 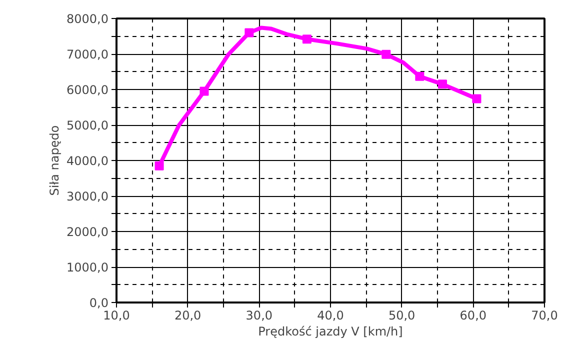 I want to click on y-tick-label: 1000,0, so click(x=87, y=267).